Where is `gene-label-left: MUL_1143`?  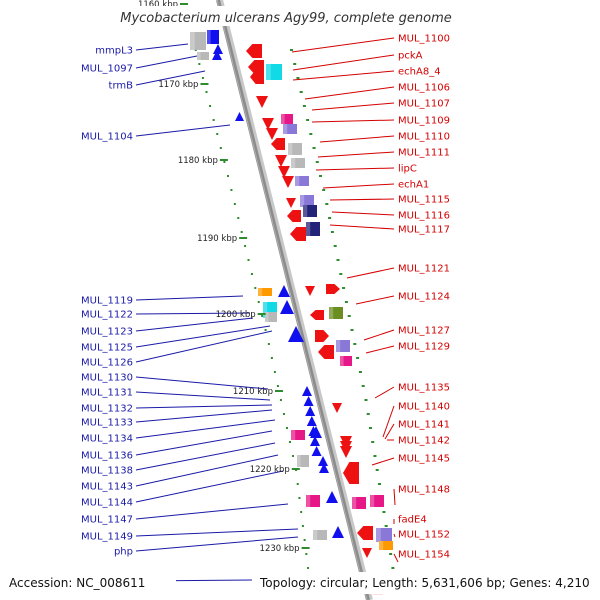
gene-label-left: MUL_1143 is located at coordinates (107, 487).